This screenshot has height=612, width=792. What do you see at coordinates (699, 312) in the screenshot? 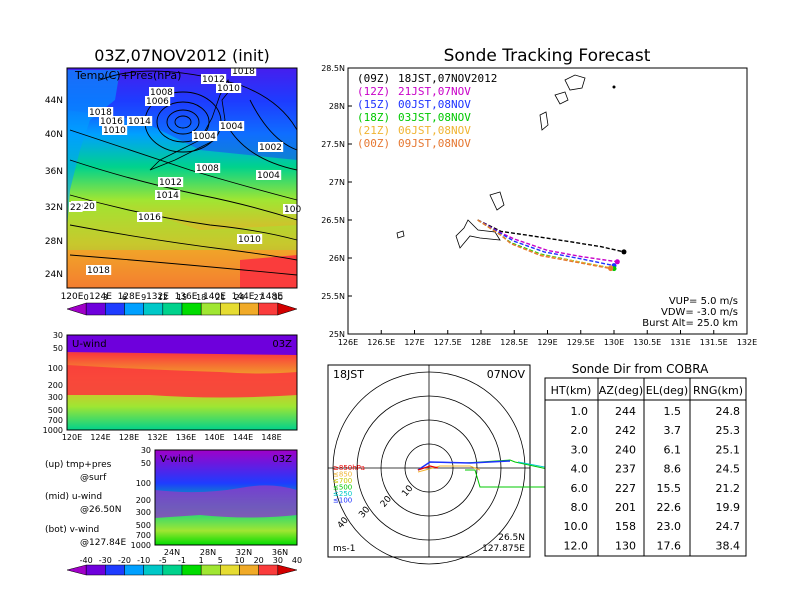
I see `track-param: VDW= -3.0 m/s` at bounding box center [699, 312].